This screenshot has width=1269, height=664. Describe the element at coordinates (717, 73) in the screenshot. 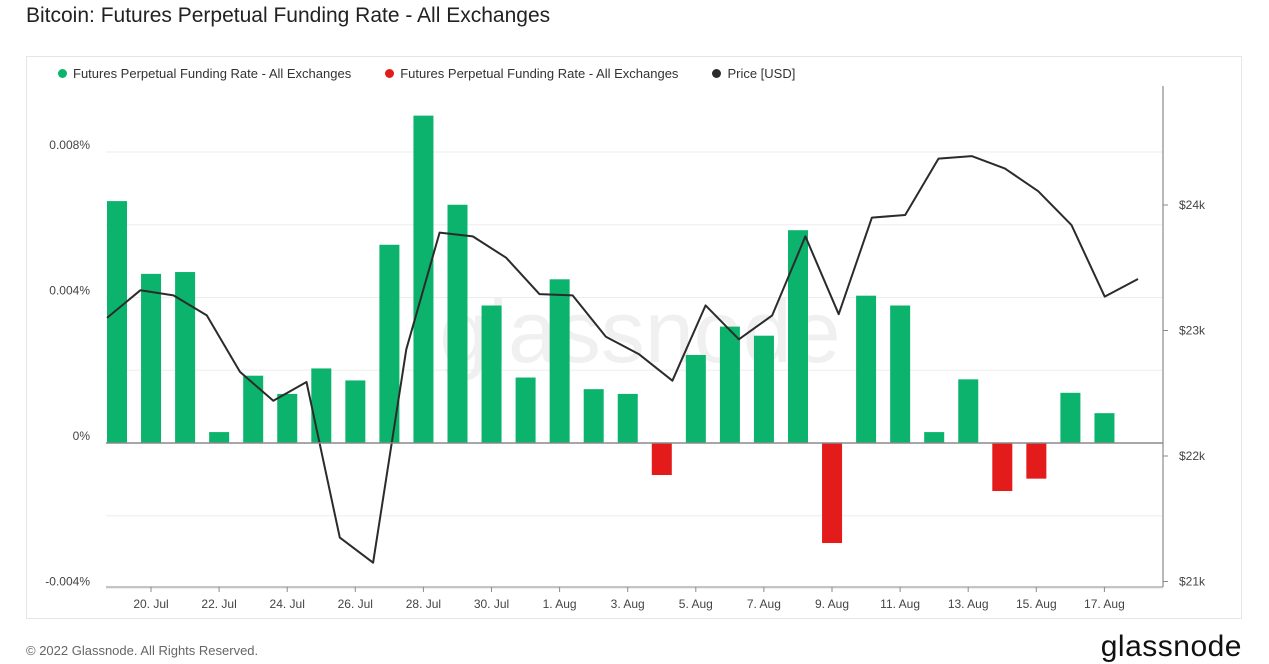

I see `legend-dot-black` at that location.